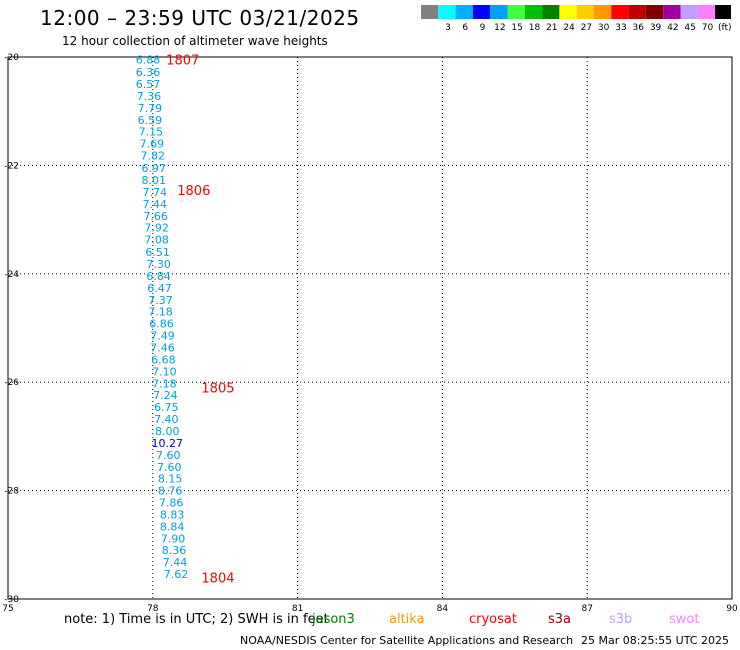 The height and width of the screenshot is (650, 740). Describe the element at coordinates (150, 108) in the screenshot. I see `wave-height-point: 7.79` at that location.